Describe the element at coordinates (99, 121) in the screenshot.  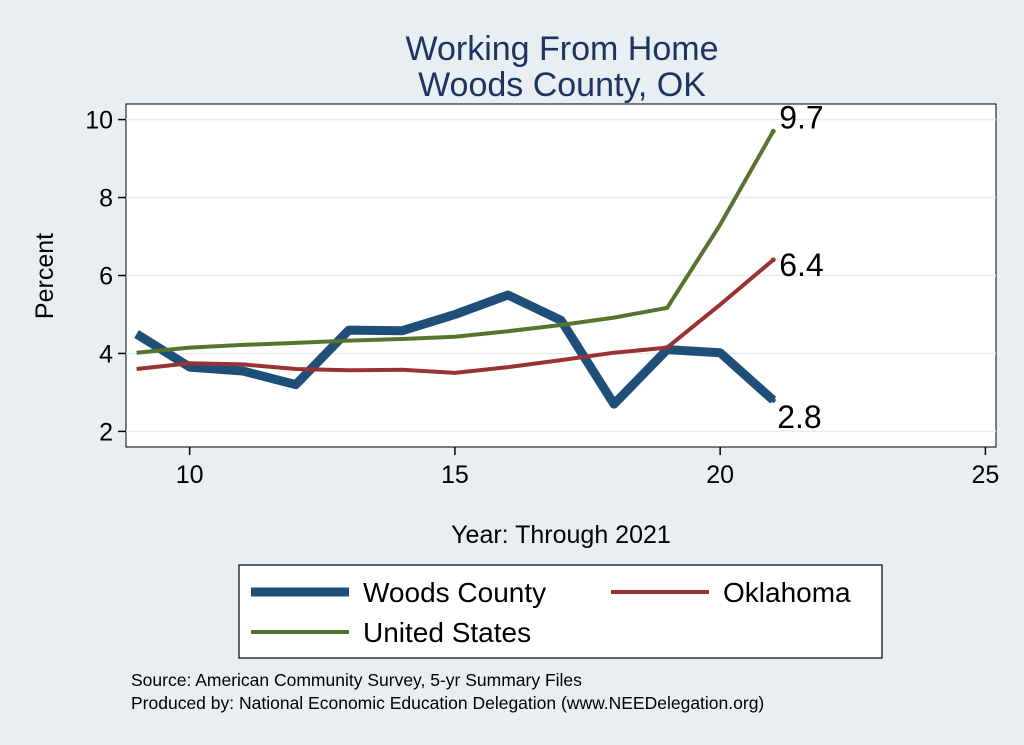
I see `y-tick-label-10: 10` at that location.